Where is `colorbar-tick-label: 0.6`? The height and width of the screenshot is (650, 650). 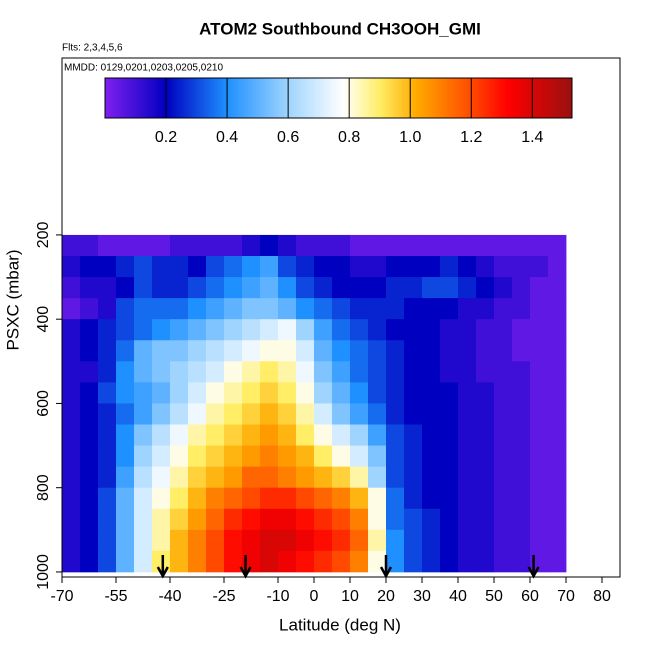 colorbar-tick-label: 0.6 is located at coordinates (288, 137).